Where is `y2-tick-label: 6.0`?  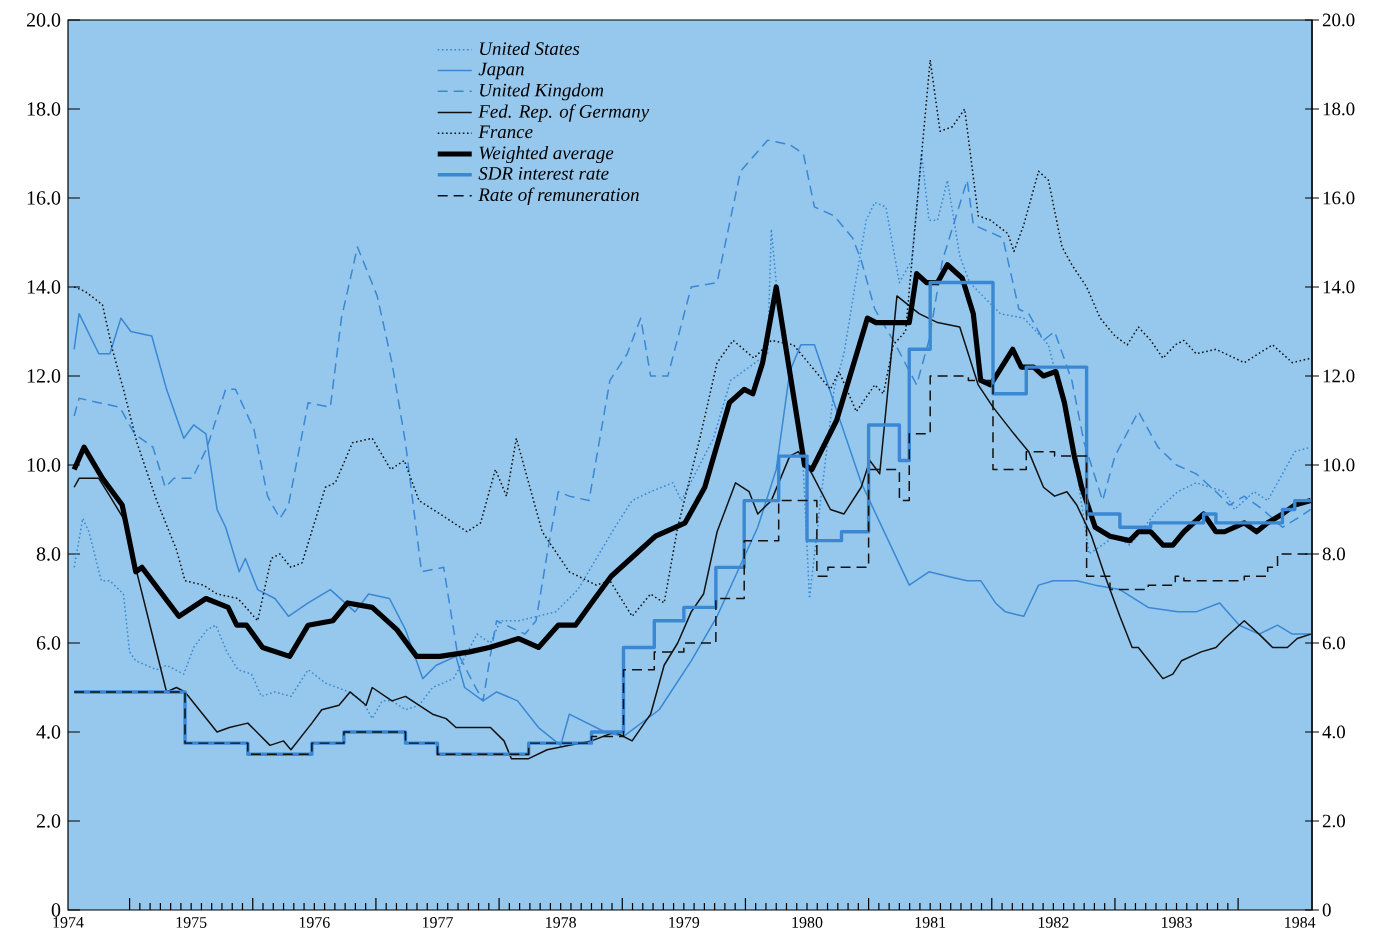 y2-tick-label: 6.0 is located at coordinates (1333, 643).